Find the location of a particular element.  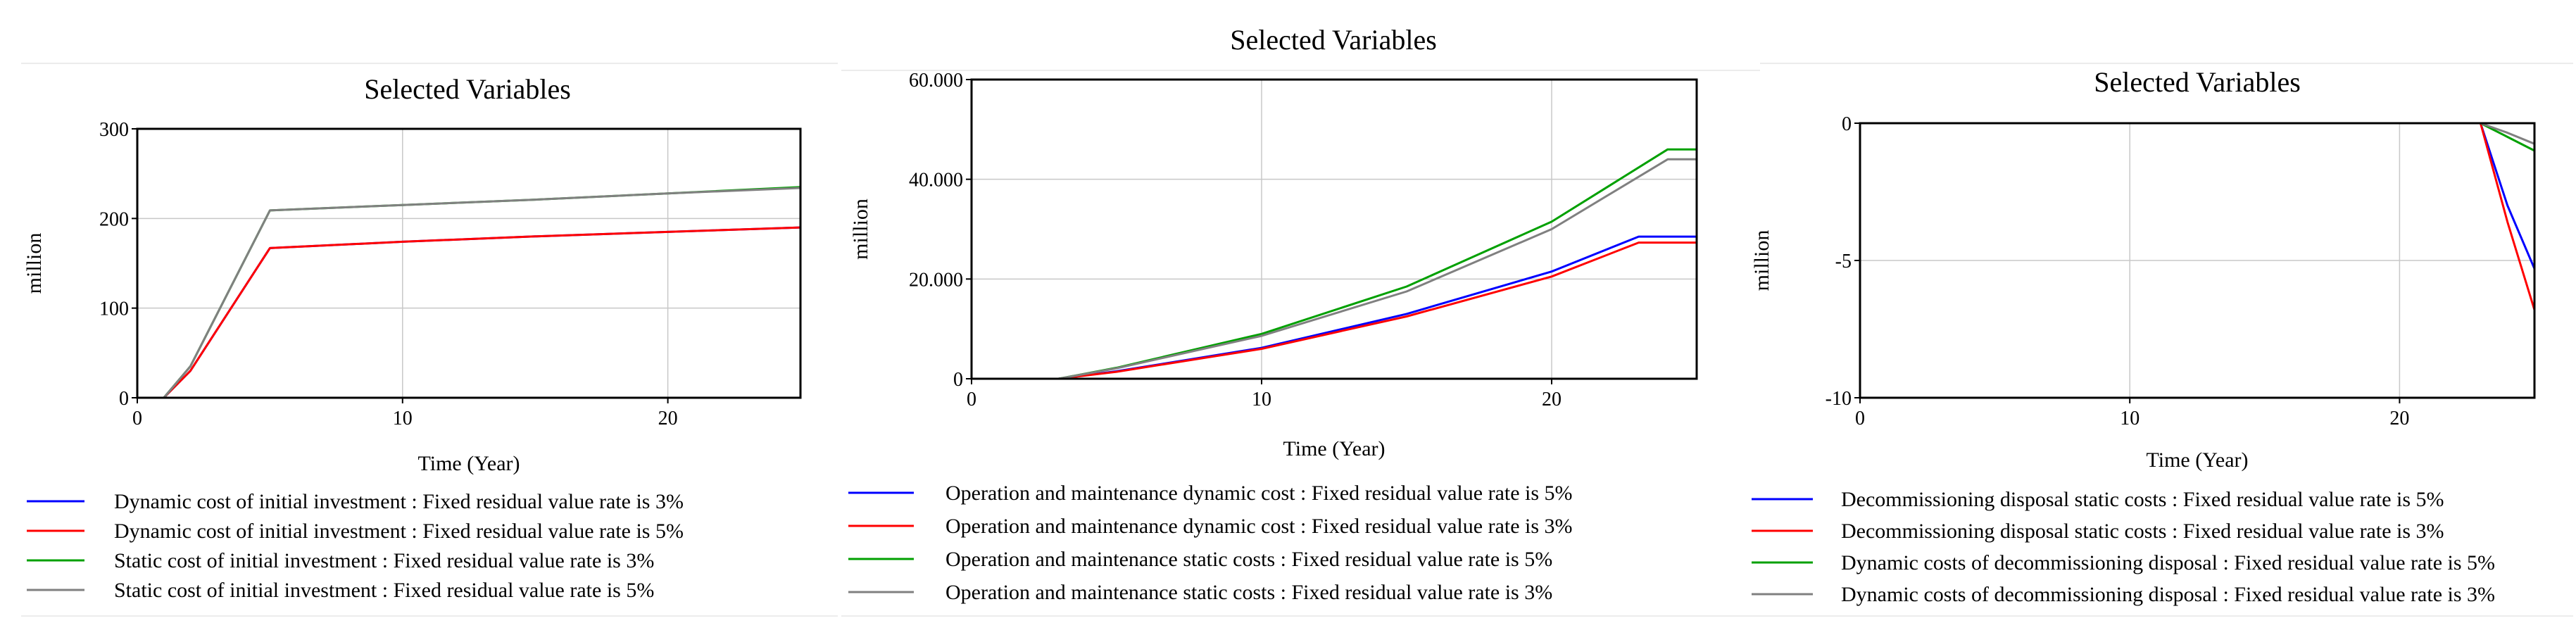

y-tick-label: -10 is located at coordinates (1839, 399).